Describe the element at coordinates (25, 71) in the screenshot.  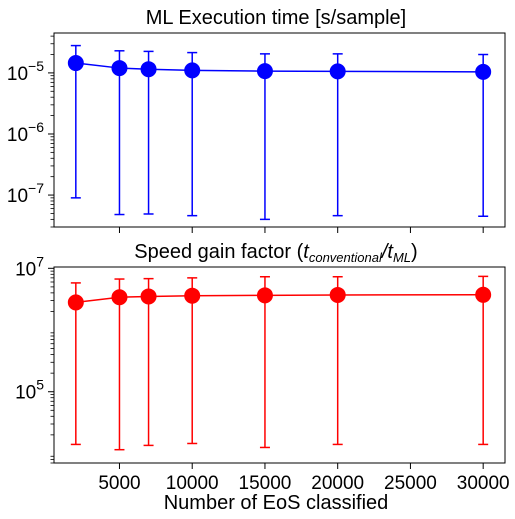
I see `y-tick-label: 10⁻⁵` at that location.